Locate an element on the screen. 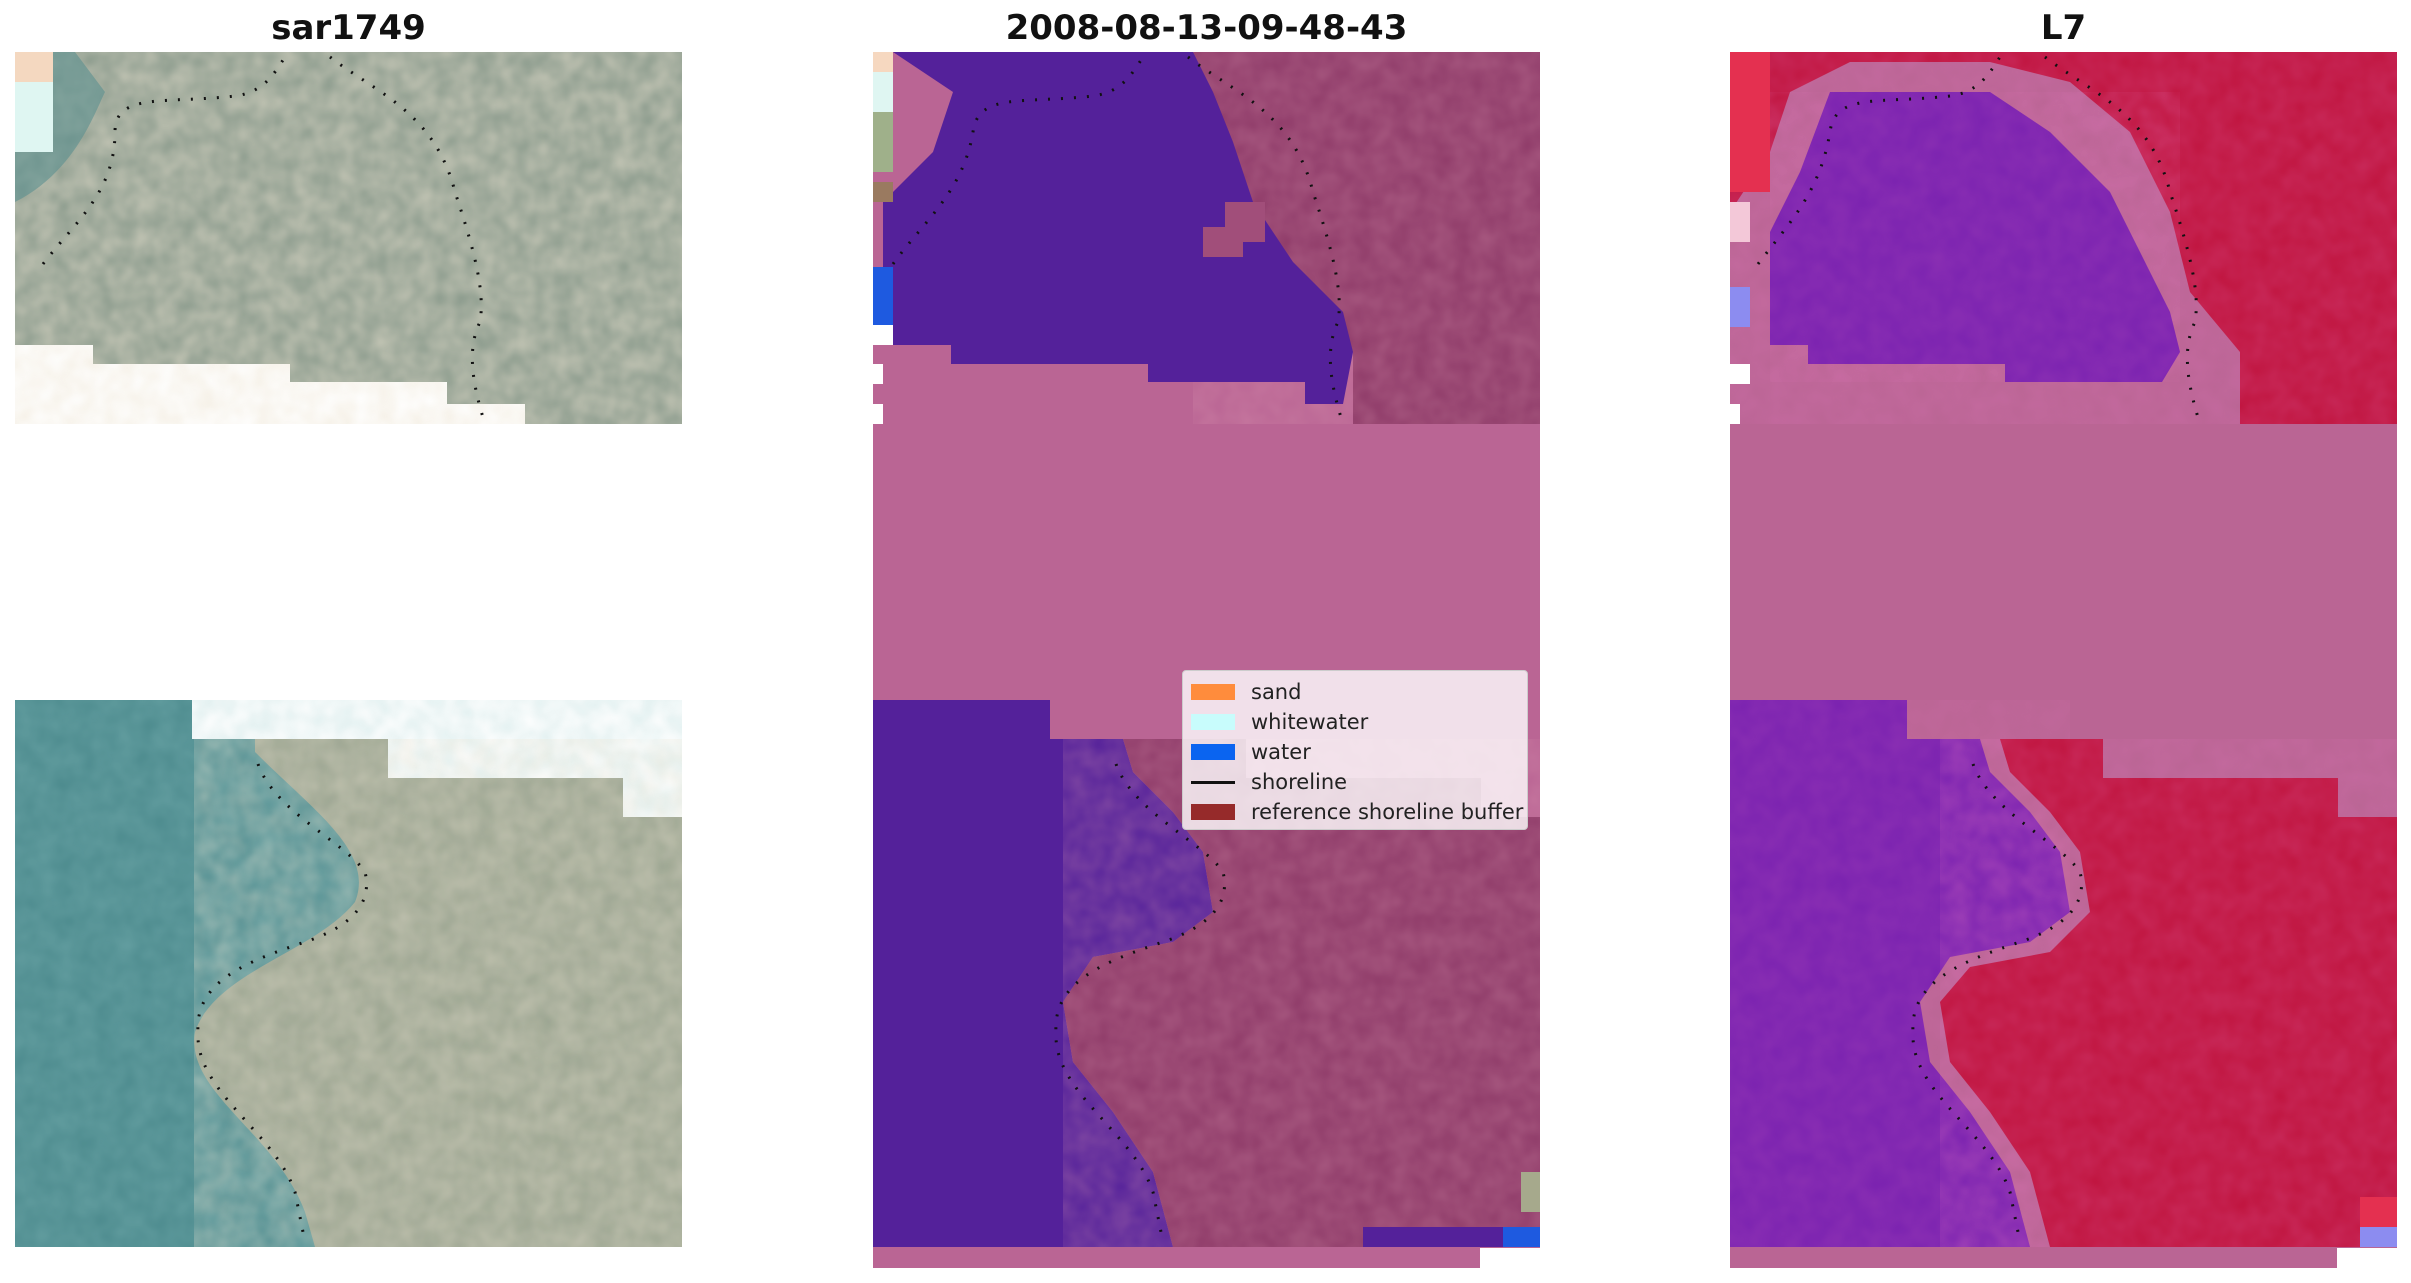 The image size is (2411, 1283). panel-title-classification: 2008-08-13-09-48-43 is located at coordinates (1206, 28).